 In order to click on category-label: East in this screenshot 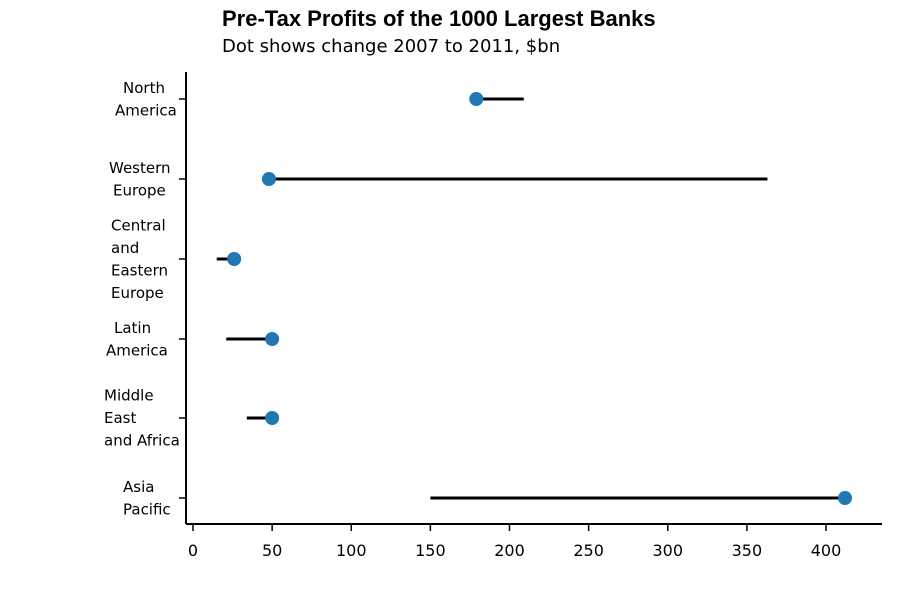, I will do `click(120, 418)`.